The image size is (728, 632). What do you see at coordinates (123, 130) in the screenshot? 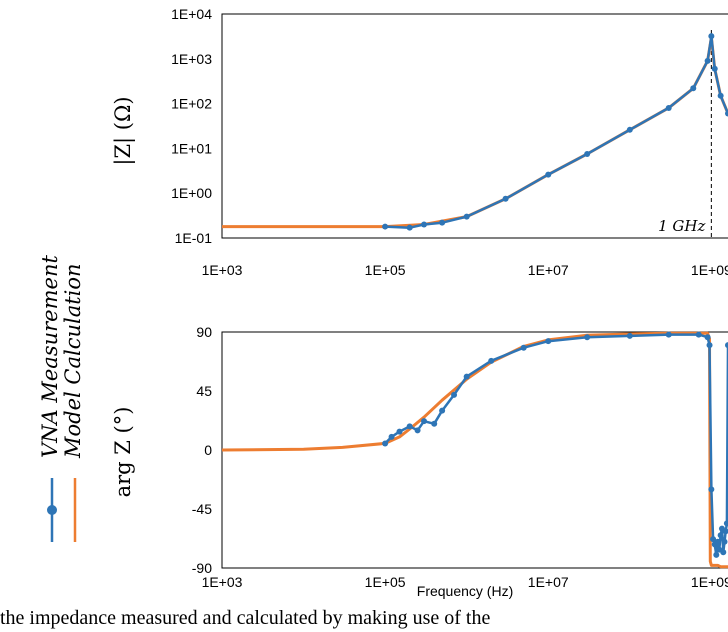
I see `top-y-axis-label: |Z| (Ω)` at bounding box center [123, 130].